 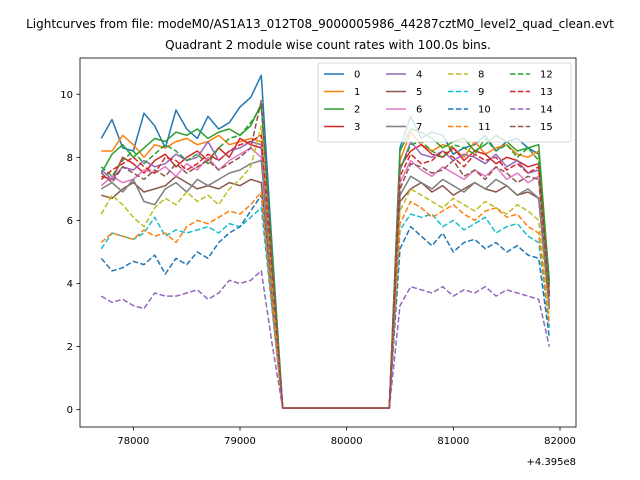 What do you see at coordinates (546, 92) in the screenshot?
I see `legend-label-13: 13` at bounding box center [546, 92].